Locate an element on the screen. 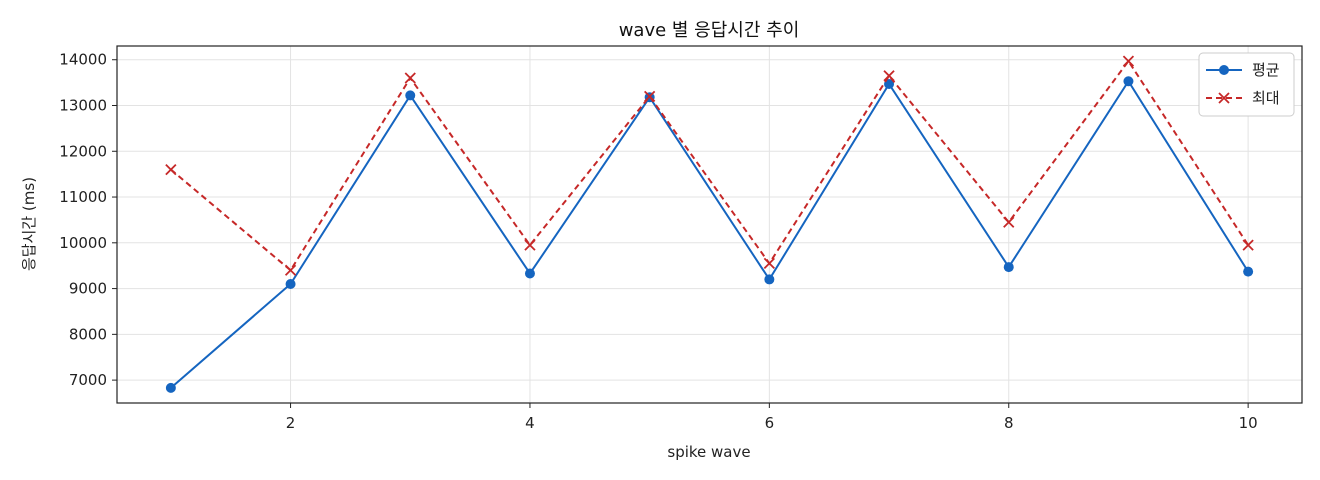 Image resolution: width=1320 pixels, height=480 pixels. y-tick-label: 12000 is located at coordinates (83, 151).